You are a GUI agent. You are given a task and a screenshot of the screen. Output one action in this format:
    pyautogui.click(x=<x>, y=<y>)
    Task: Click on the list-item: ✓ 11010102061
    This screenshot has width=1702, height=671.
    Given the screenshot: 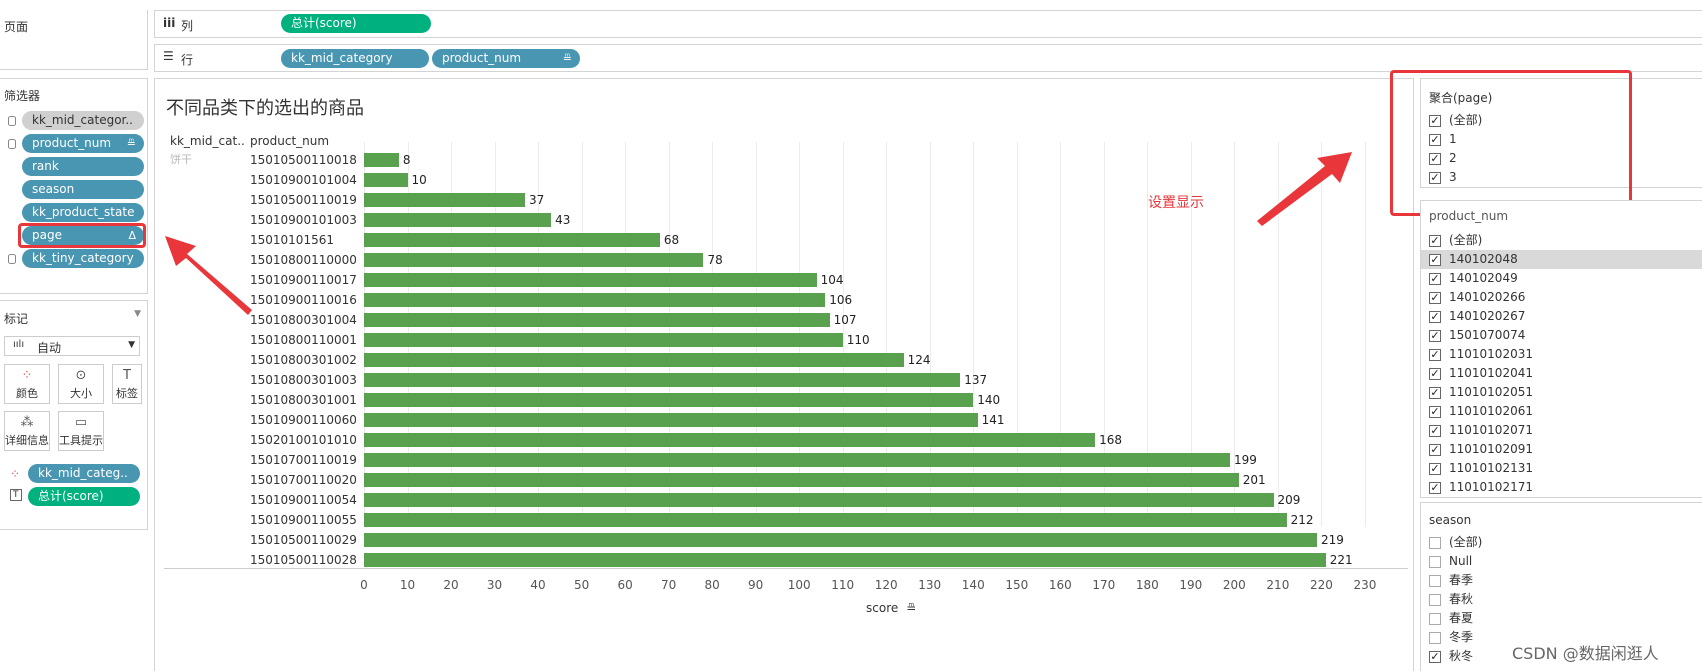 What is the action you would take?
    pyautogui.click(x=1561, y=411)
    